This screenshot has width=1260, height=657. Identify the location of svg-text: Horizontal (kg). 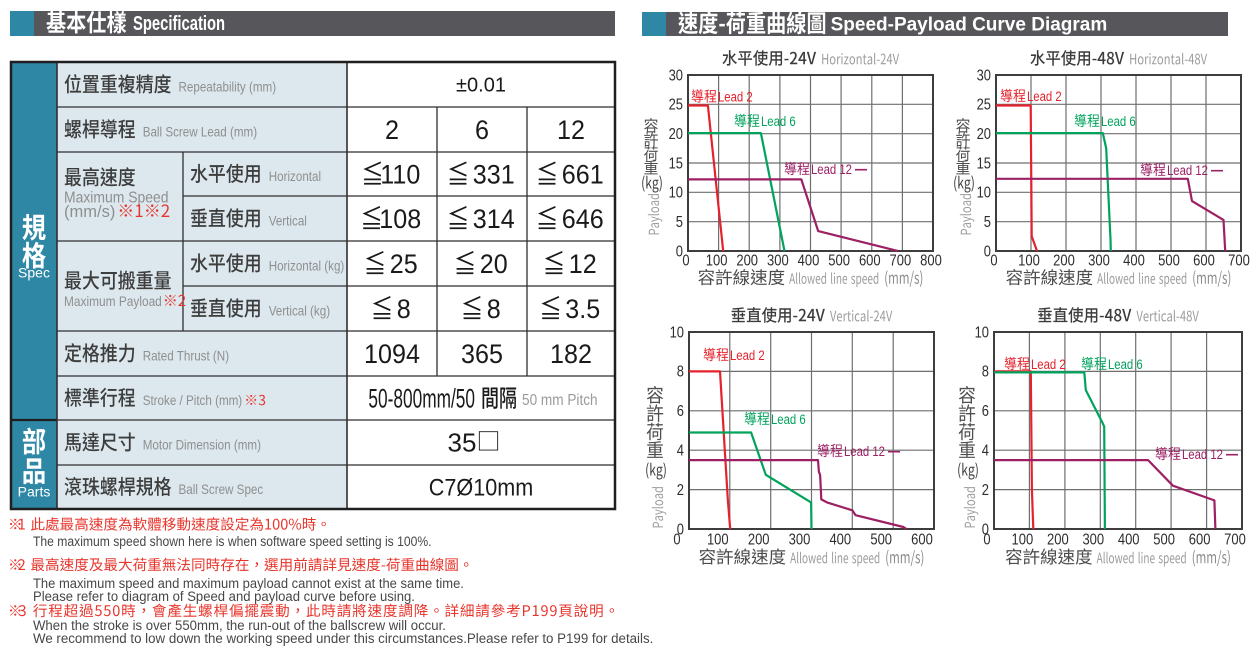
(307, 266).